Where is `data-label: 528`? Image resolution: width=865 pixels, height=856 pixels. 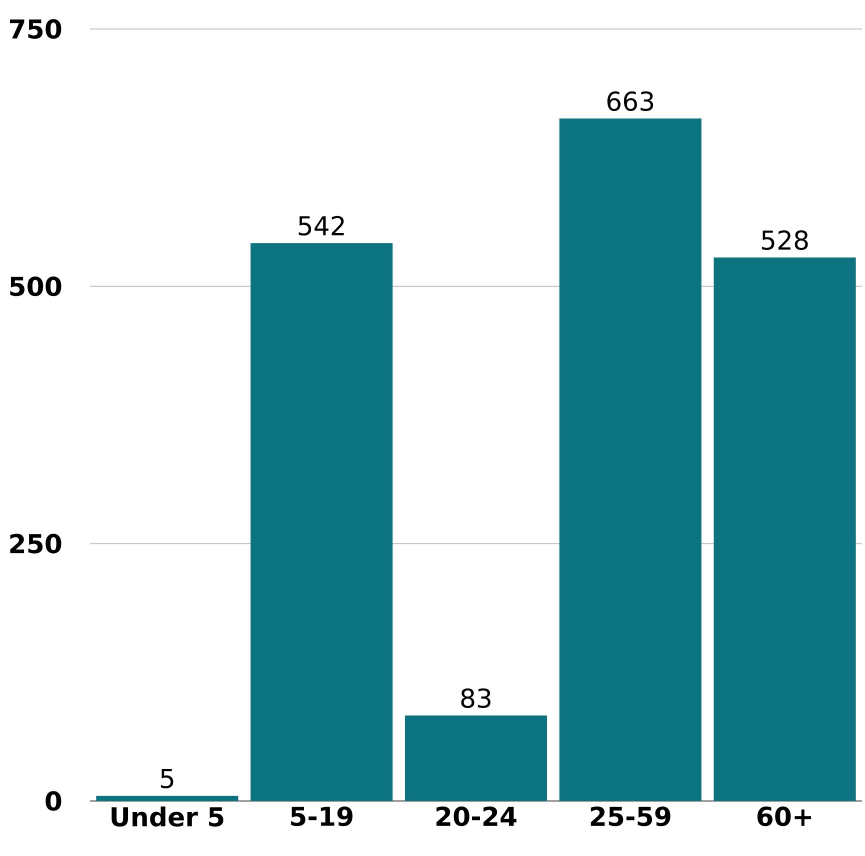 data-label: 528 is located at coordinates (785, 240).